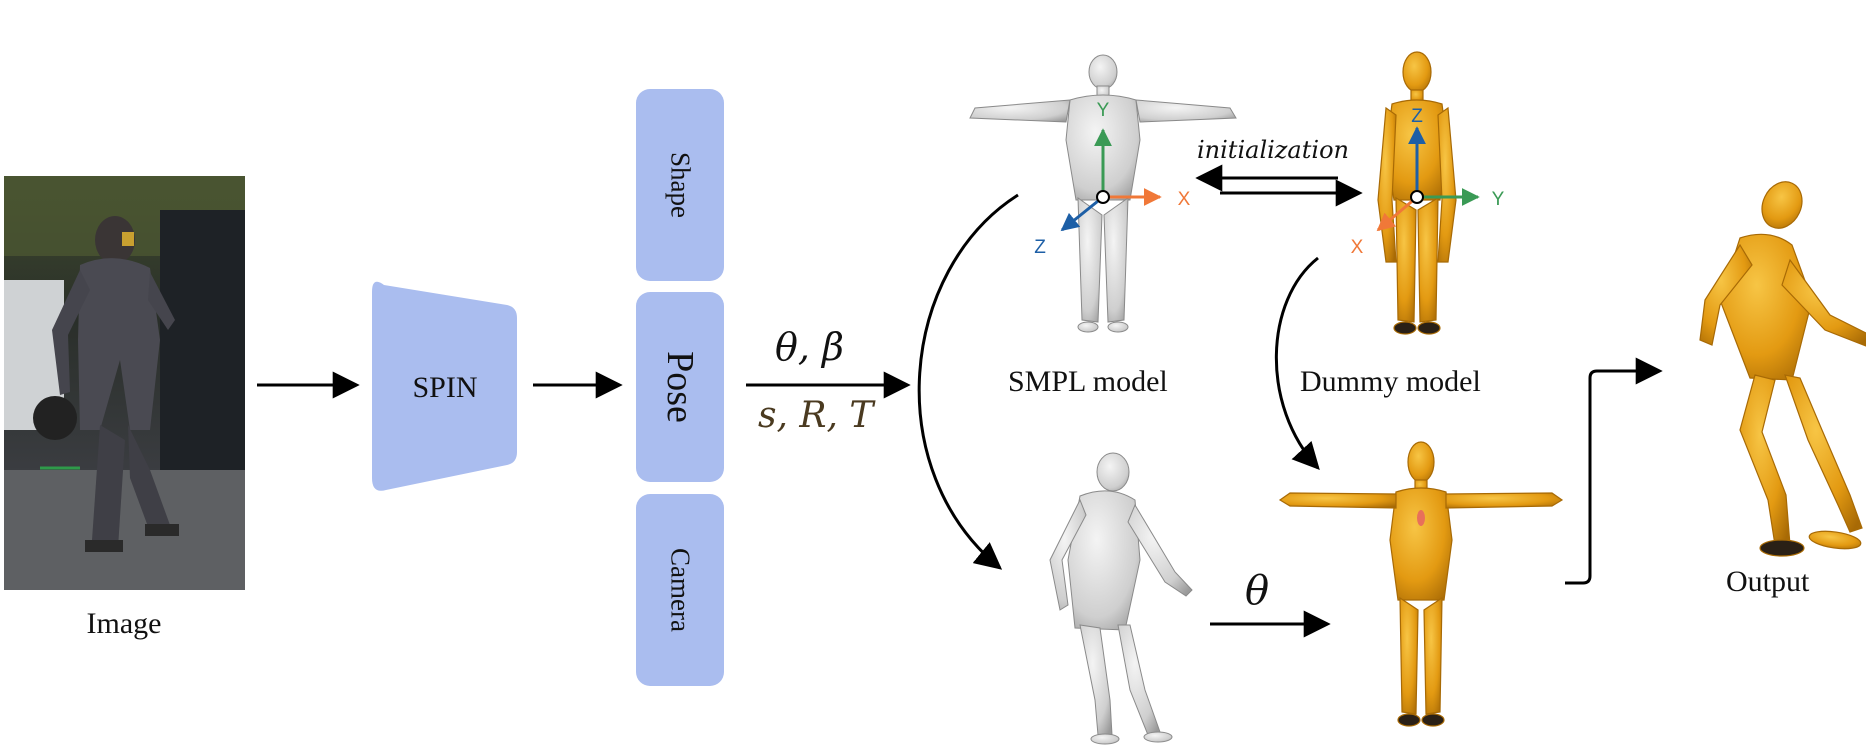 The height and width of the screenshot is (751, 1866). Describe the element at coordinates (1111, 180) in the screenshot. I see `smpl-axes` at that location.